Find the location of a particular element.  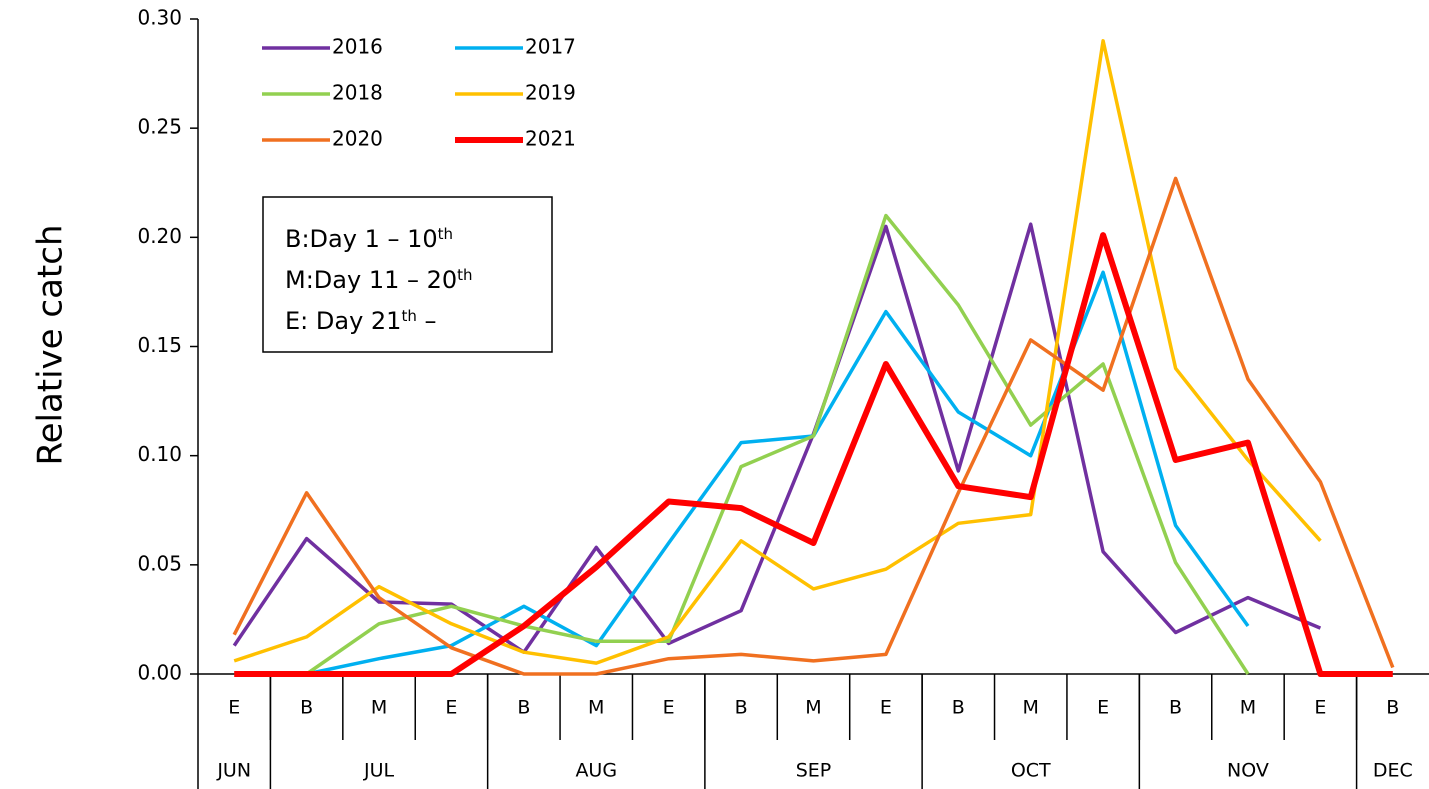

legend-label: 2019 is located at coordinates (550, 93).